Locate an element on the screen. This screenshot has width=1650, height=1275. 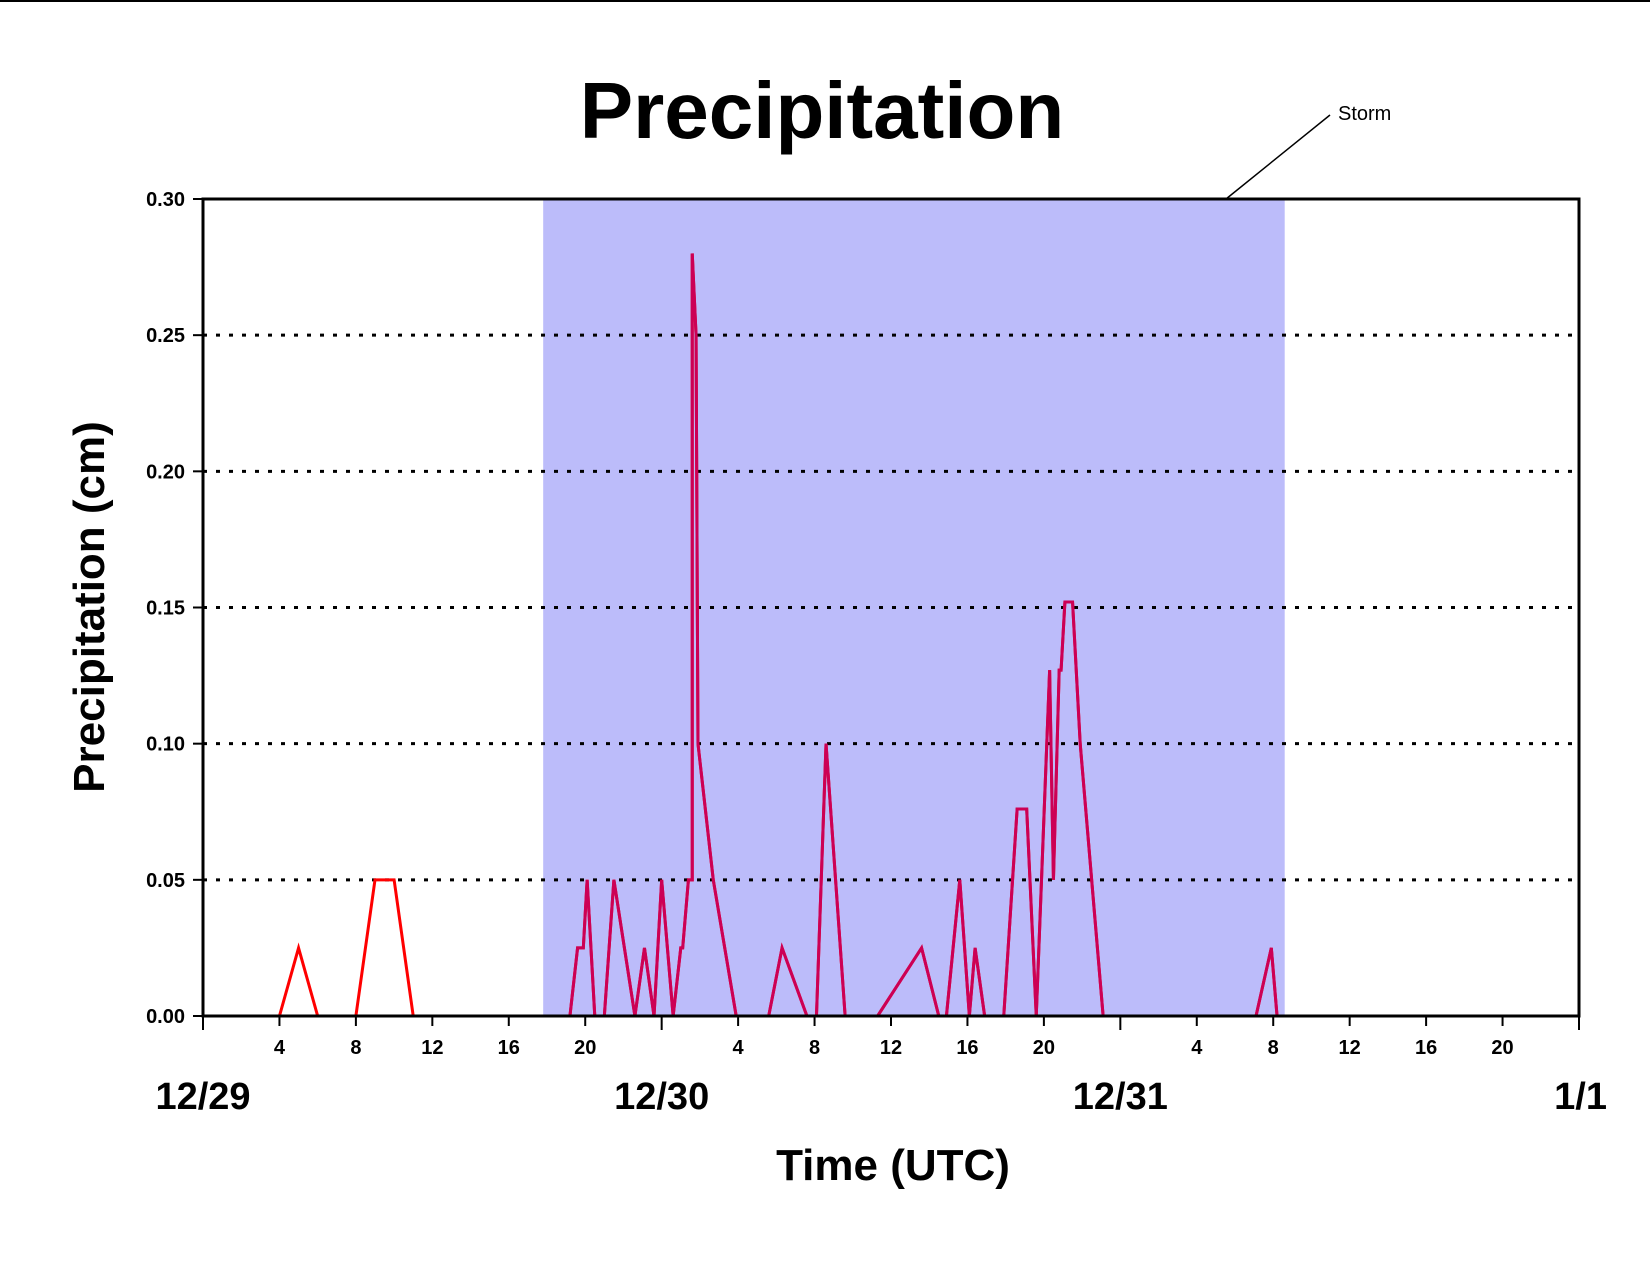
x-axis-title: Time (UTC) is located at coordinates (893, 1165).